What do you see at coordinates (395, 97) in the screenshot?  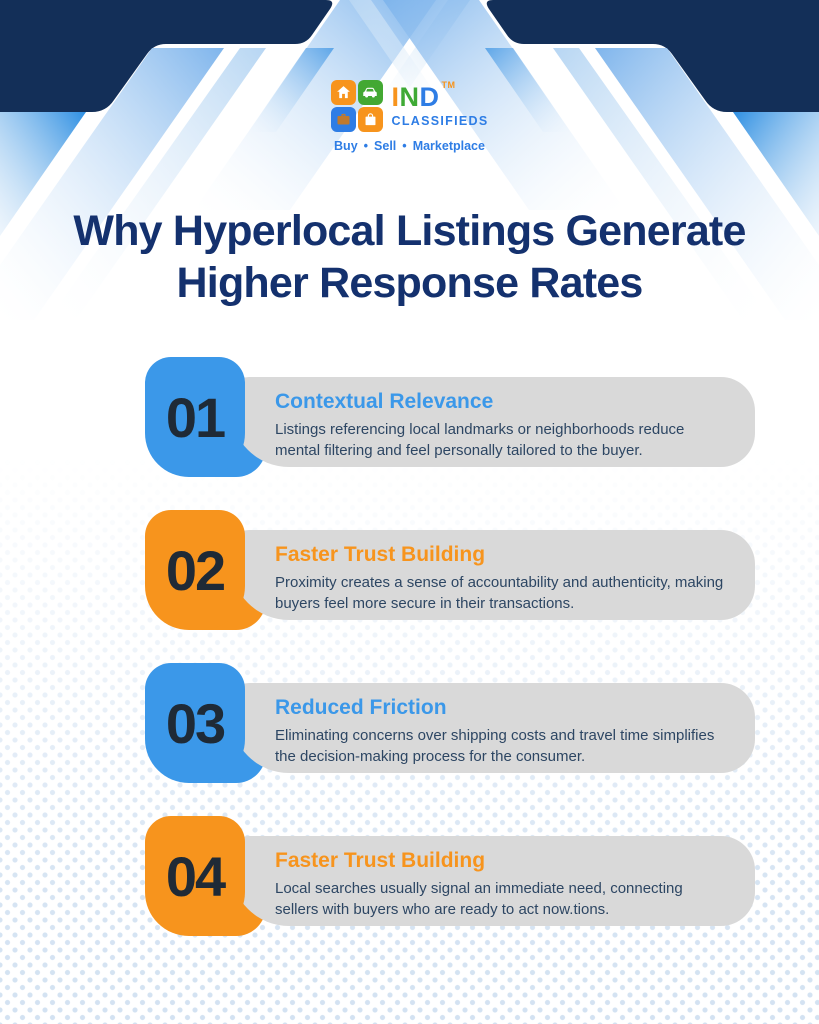 I see `brand-letter-i: I` at bounding box center [395, 97].